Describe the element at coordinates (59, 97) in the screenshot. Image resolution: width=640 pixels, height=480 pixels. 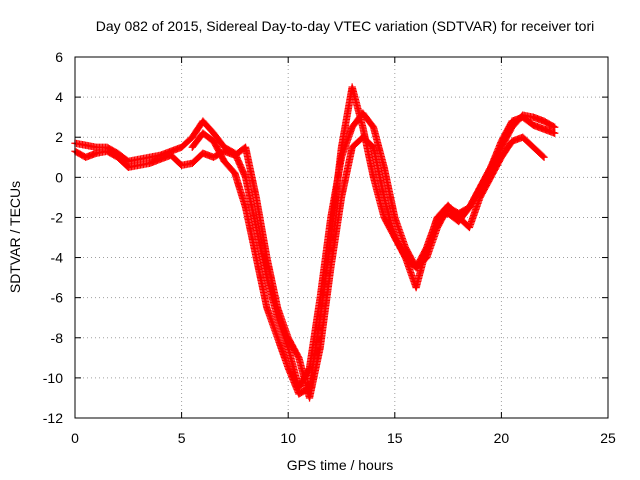
I see `y-tick-label: 4` at that location.